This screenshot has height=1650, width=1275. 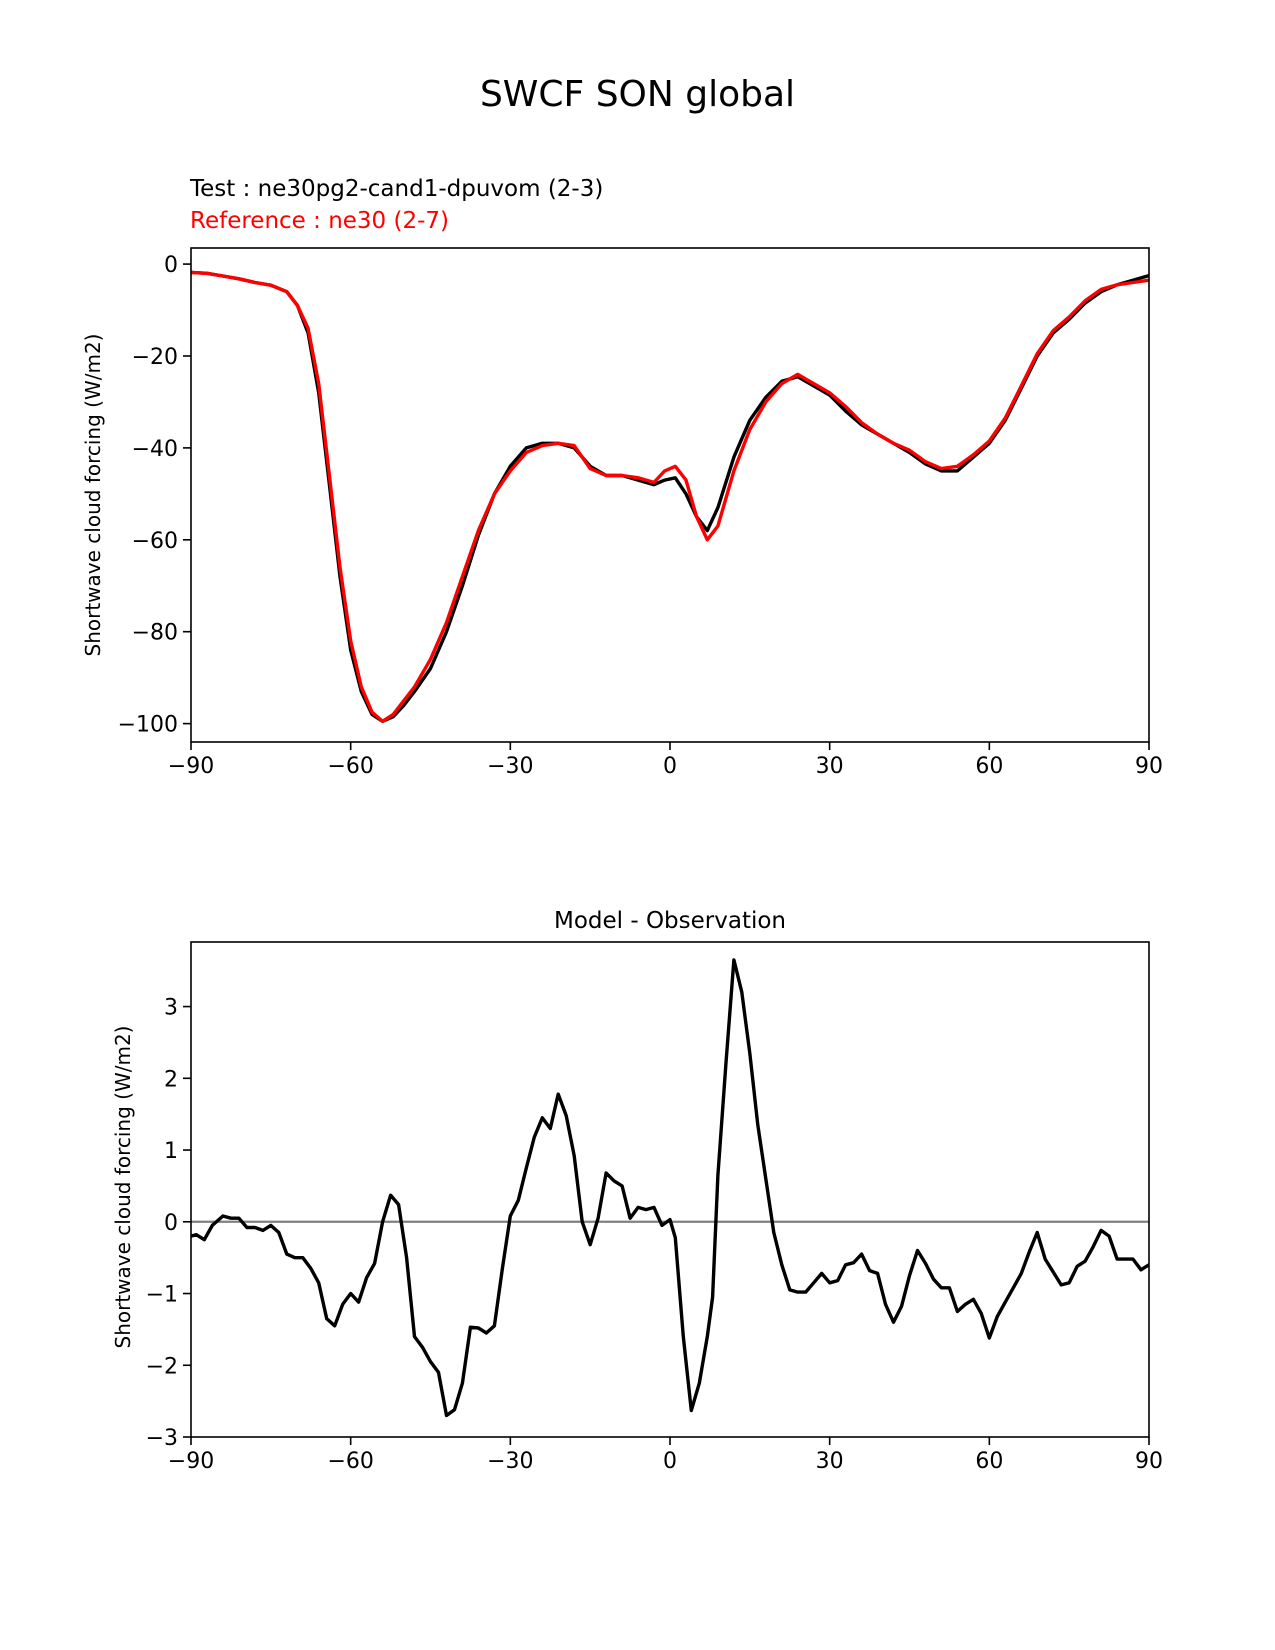 What do you see at coordinates (162, 1366) in the screenshot?
I see `y-tick-label: −2` at bounding box center [162, 1366].